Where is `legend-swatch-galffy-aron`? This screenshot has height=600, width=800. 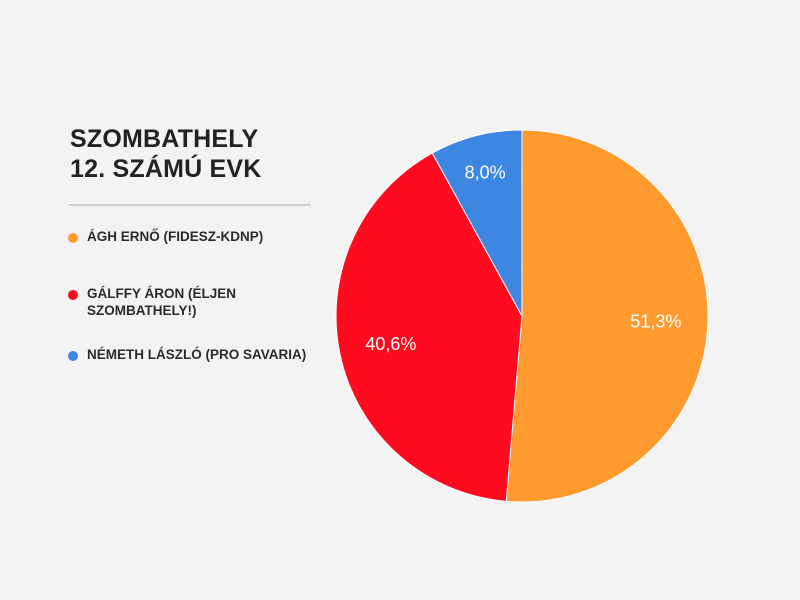
legend-swatch-galffy-aron is located at coordinates (73, 295).